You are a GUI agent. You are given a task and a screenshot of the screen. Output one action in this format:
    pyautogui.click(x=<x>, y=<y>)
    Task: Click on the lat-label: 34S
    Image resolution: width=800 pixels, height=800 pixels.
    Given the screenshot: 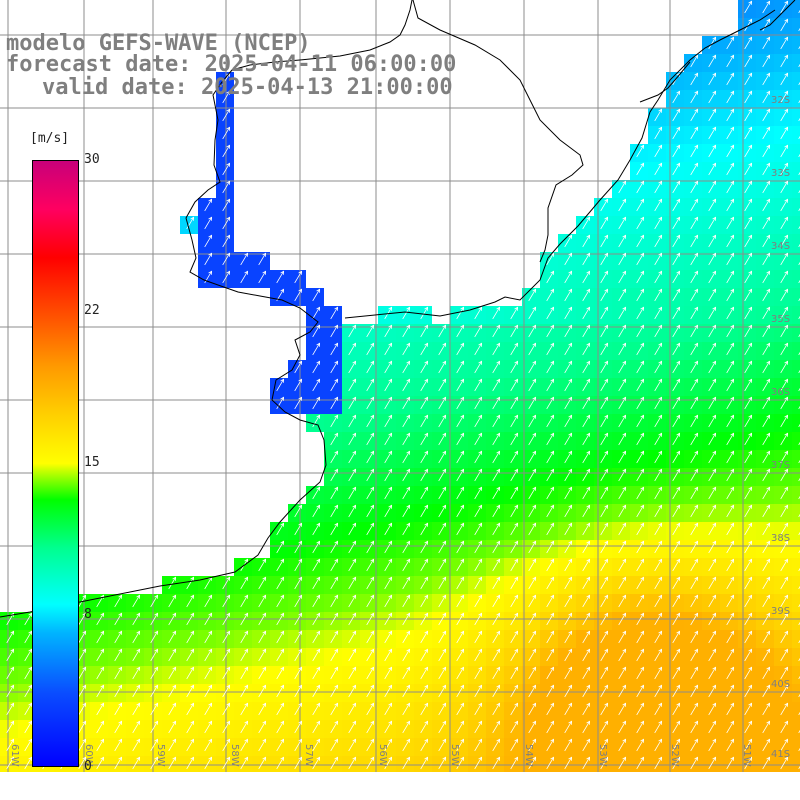 What is the action you would take?
    pyautogui.click(x=780, y=246)
    